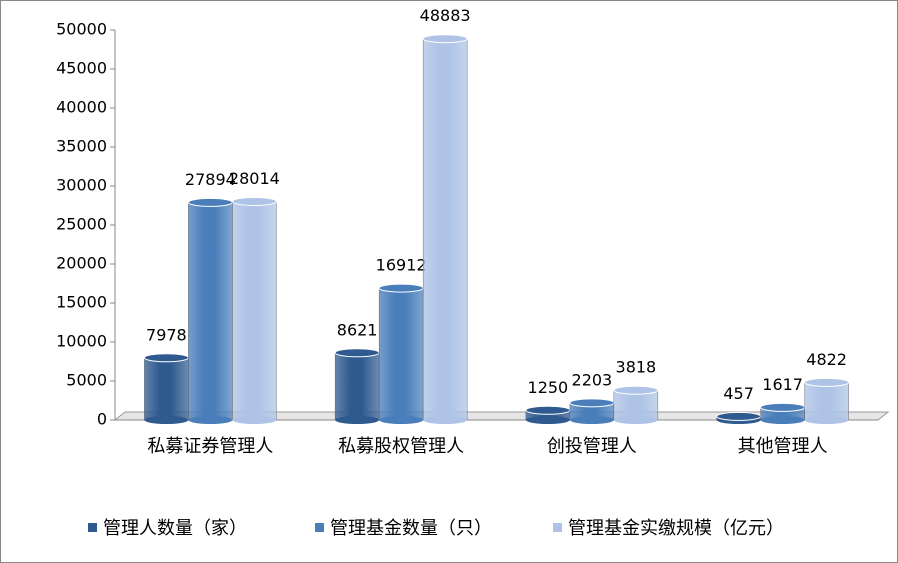  What do you see at coordinates (548, 387) in the screenshot?
I see `data-label: 1250` at bounding box center [548, 387].